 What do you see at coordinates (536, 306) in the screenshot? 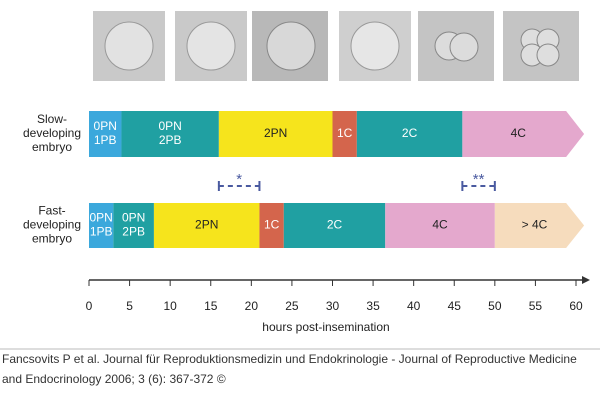
I see `x-tick-label: 55` at bounding box center [536, 306].